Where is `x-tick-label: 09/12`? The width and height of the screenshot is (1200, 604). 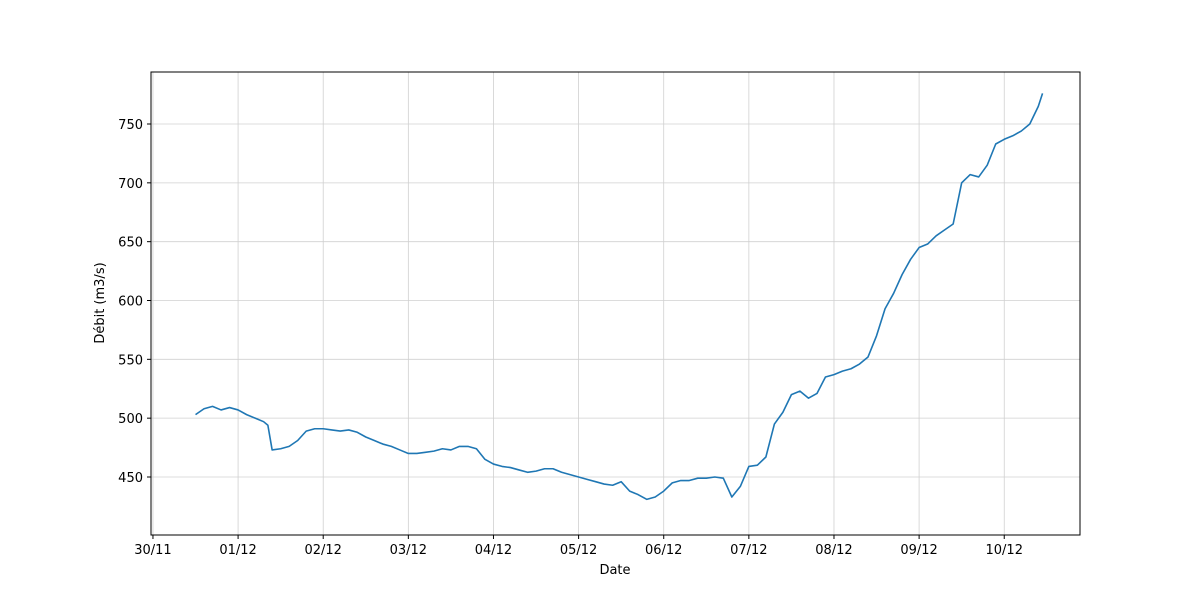 x-tick-label: 09/12 is located at coordinates (918, 550).